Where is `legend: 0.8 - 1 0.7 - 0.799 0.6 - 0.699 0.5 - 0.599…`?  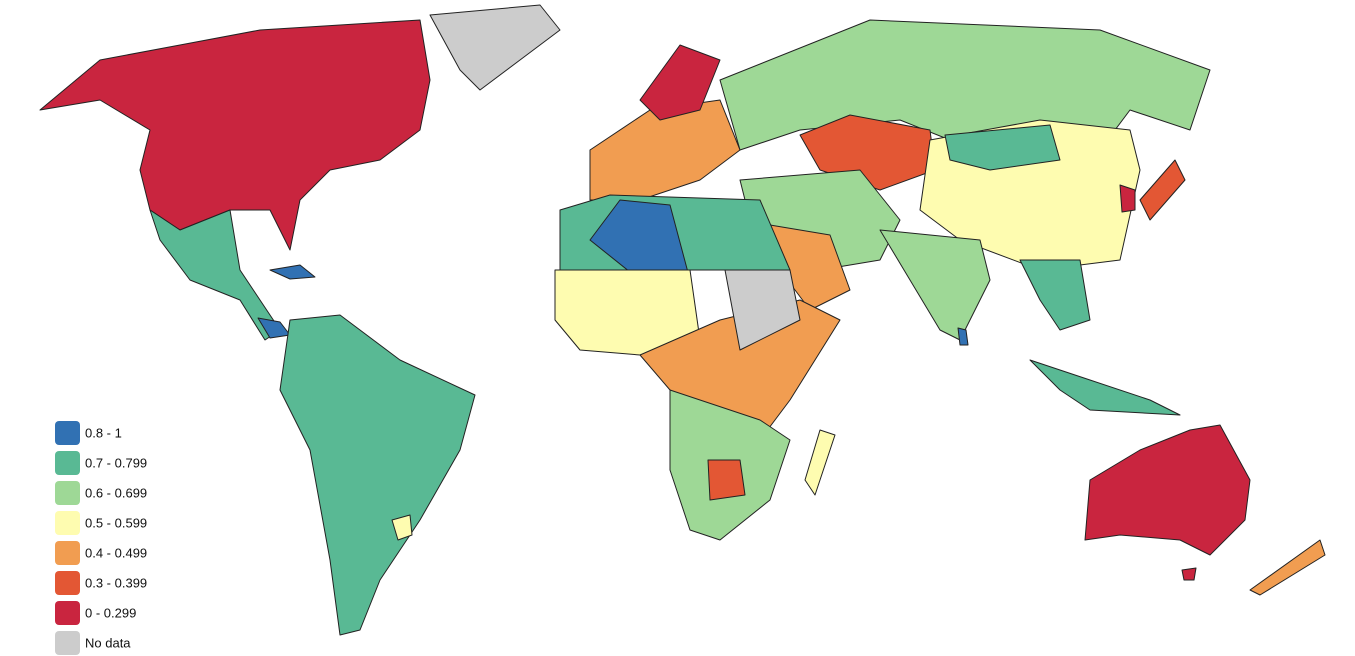 legend: 0.8 - 1 0.7 - 0.799 0.6 - 0.699 0.5 - 0.599… is located at coordinates (101, 538).